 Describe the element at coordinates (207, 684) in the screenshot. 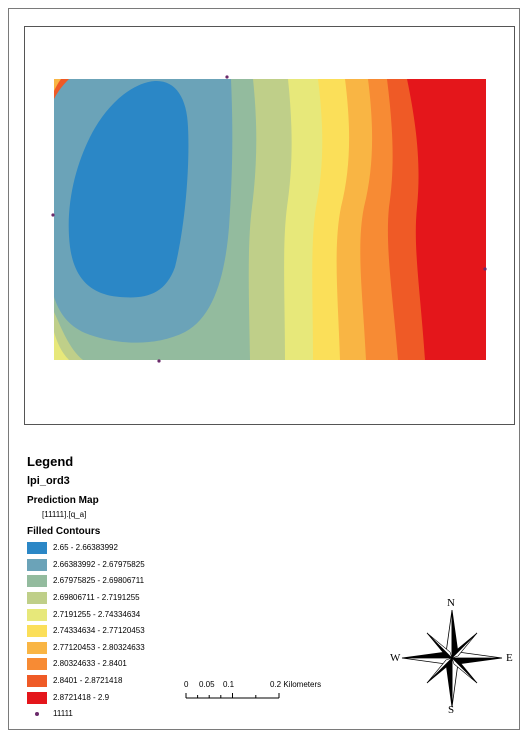

I see `scale-tick-label: 0.05` at that location.